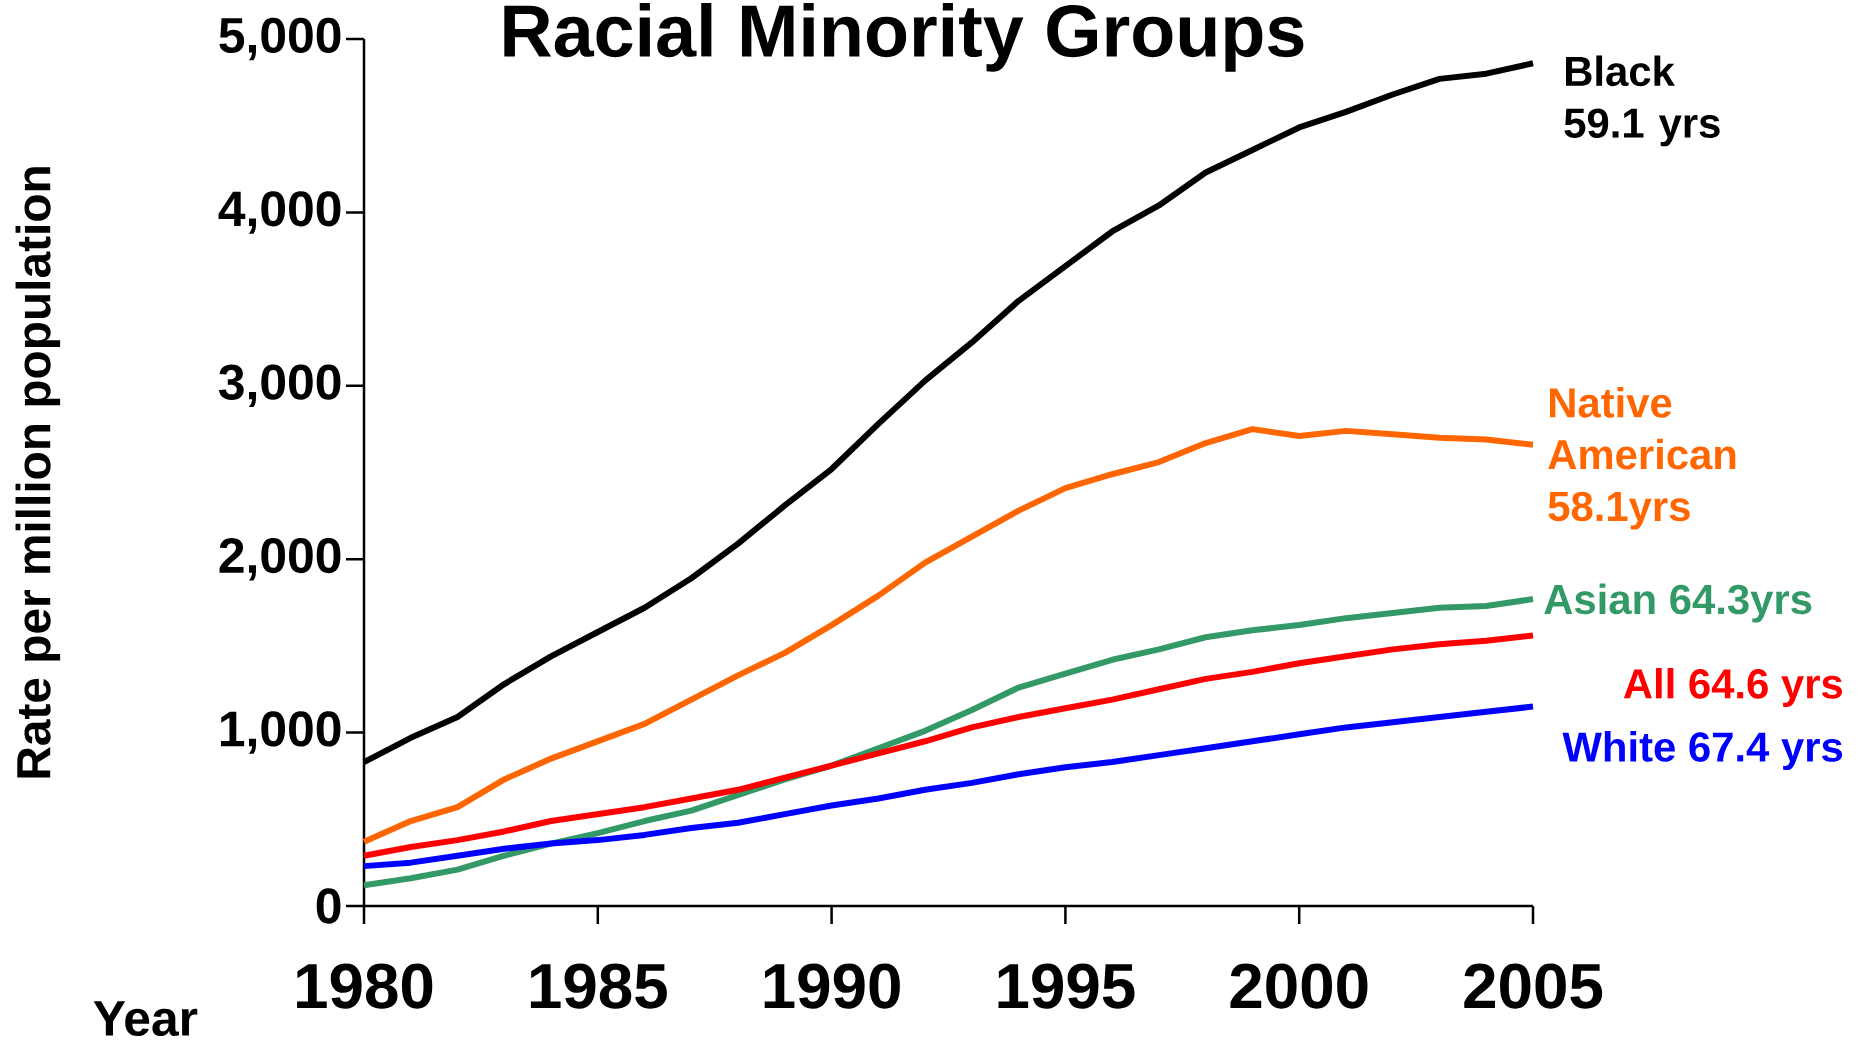 Image resolution: width=1859 pixels, height=1041 pixels. What do you see at coordinates (832, 986) in the screenshot?
I see `x-tick-label: 1990` at bounding box center [832, 986].